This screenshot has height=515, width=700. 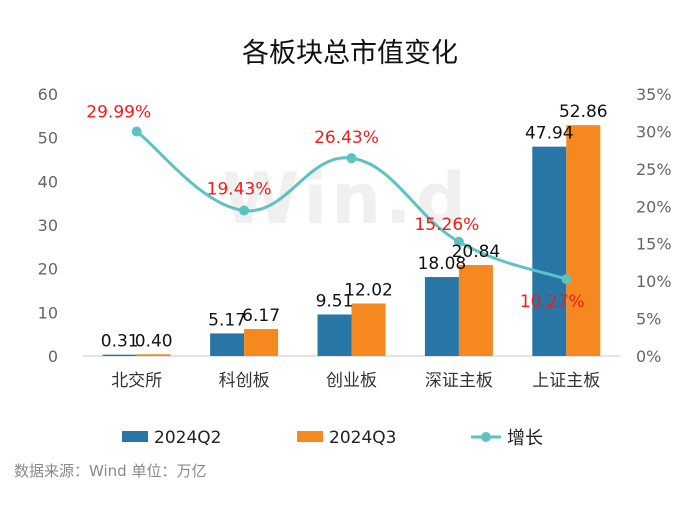 I want to click on bar-data-label: 47.94, so click(x=549, y=134).